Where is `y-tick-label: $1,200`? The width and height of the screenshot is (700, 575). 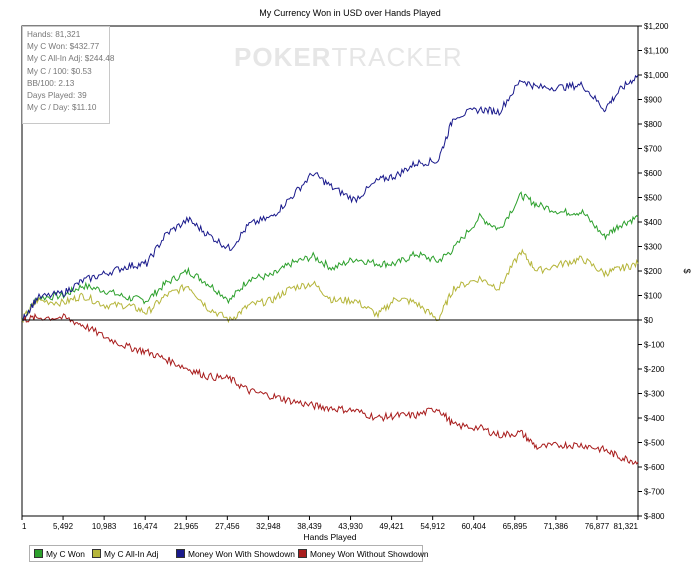 y-tick-label: $1,200 is located at coordinates (656, 26).